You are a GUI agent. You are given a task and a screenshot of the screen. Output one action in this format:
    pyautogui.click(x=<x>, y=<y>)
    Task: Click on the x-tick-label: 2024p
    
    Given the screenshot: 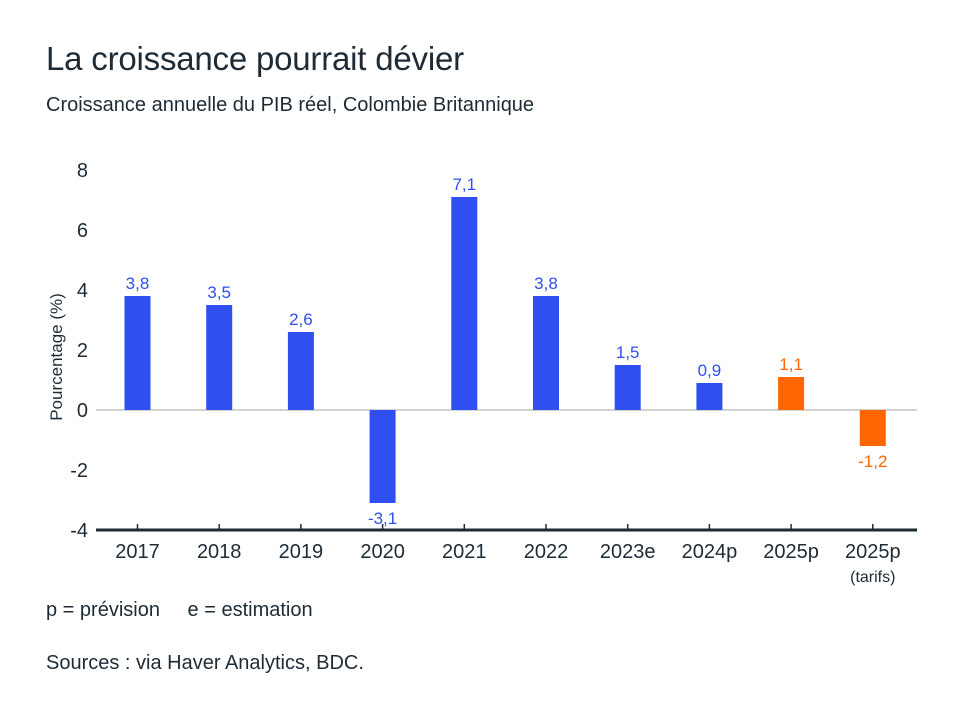 What is the action you would take?
    pyautogui.click(x=710, y=552)
    